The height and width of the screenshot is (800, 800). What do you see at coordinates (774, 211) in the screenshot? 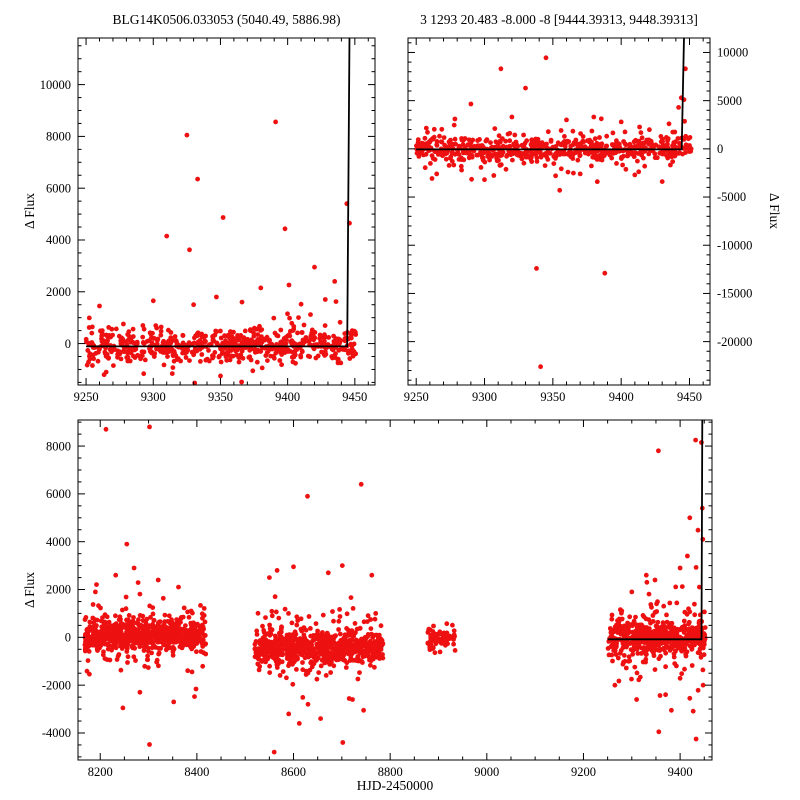
I see `panel-b-ylabel: Δ Flux` at bounding box center [774, 211].